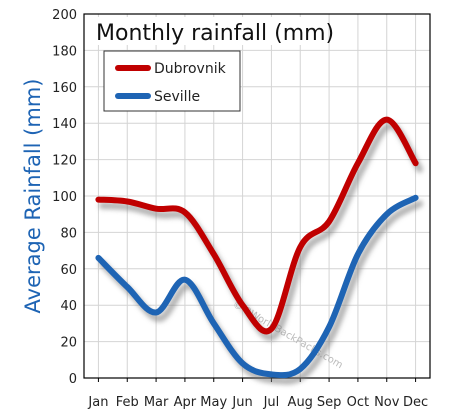 The image size is (451, 418). I want to click on y-tick-label: 140, so click(64, 124).